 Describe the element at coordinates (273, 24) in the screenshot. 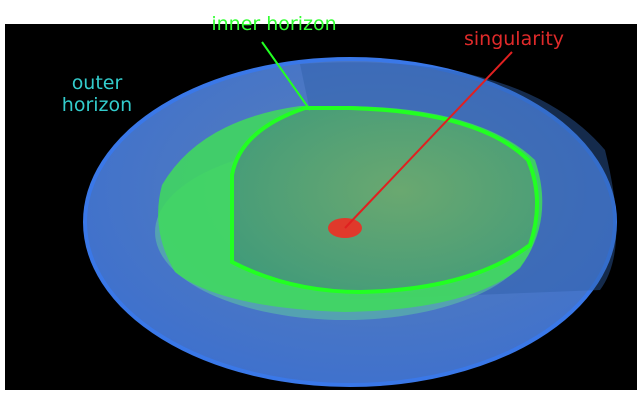

I see `inner-label: inner horizon` at that location.